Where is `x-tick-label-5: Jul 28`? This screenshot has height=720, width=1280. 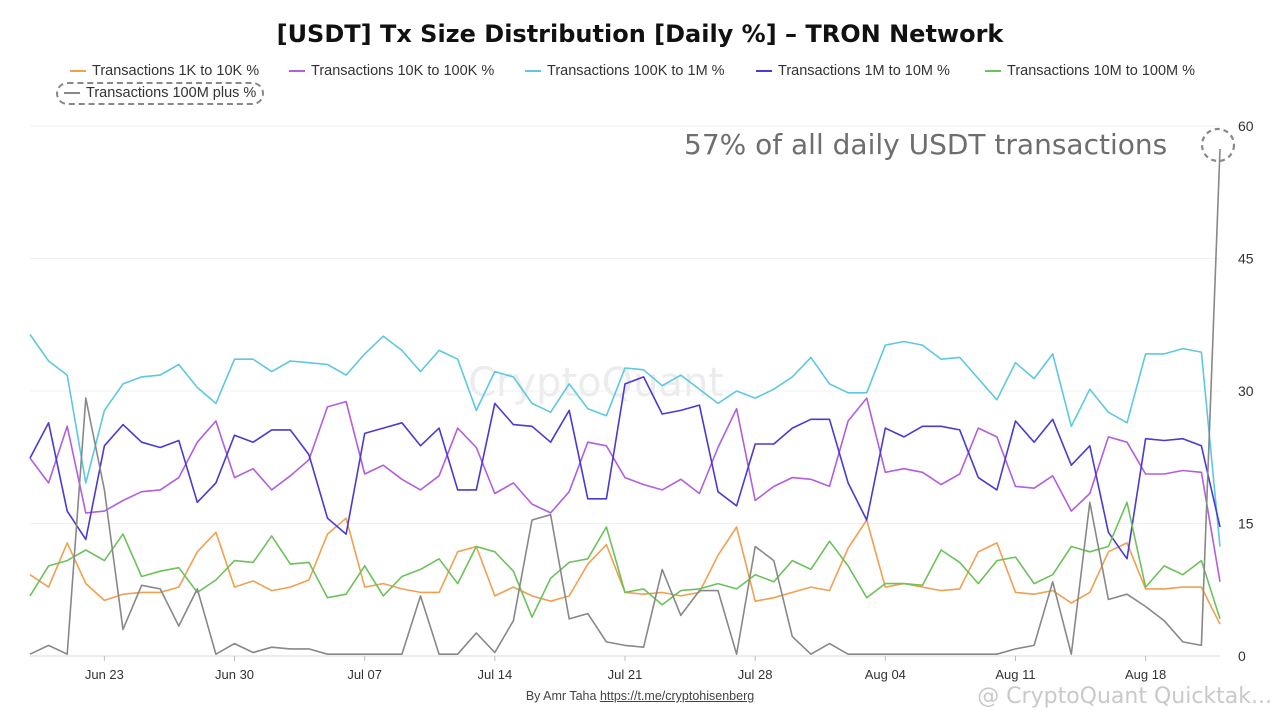 x-tick-label-5: Jul 28 is located at coordinates (755, 674).